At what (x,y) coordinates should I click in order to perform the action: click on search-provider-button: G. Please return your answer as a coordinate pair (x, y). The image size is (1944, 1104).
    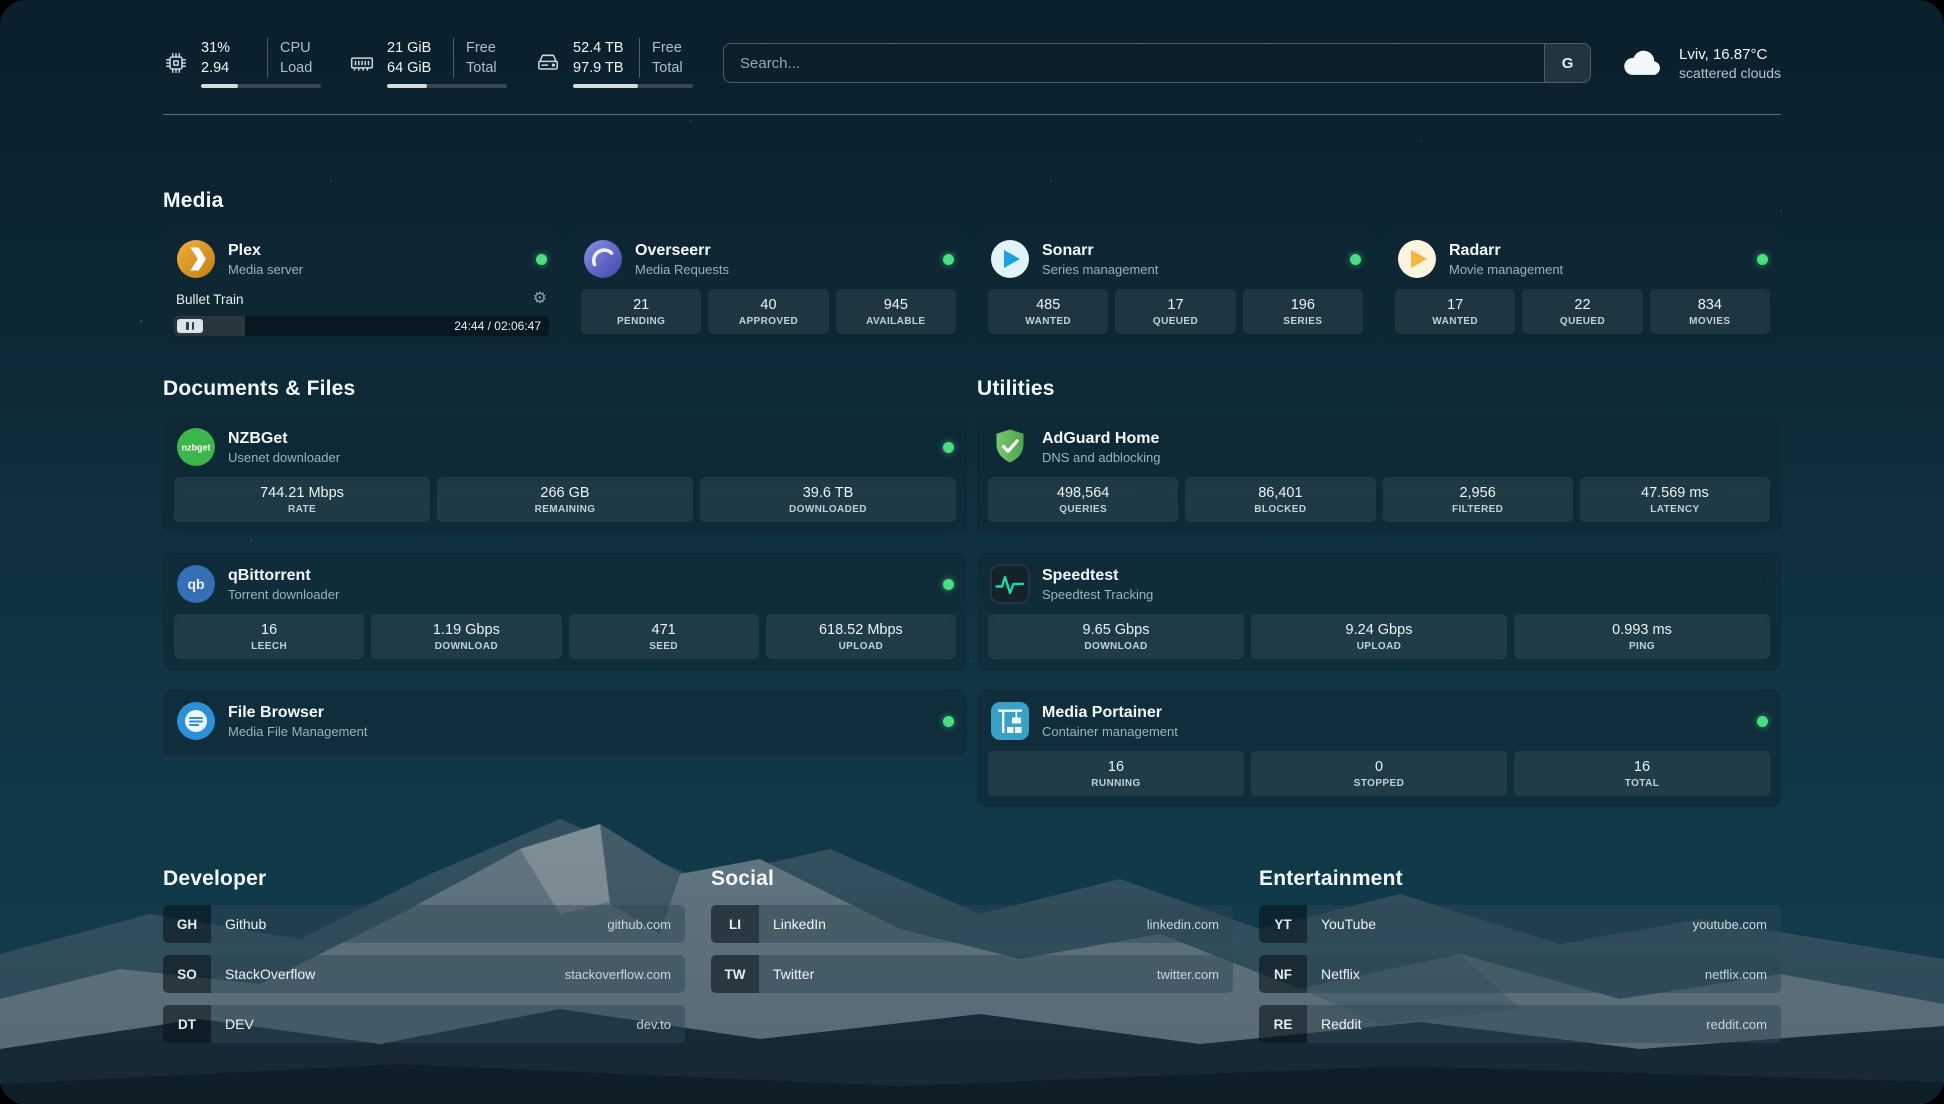
    Looking at the image, I should click on (1567, 63).